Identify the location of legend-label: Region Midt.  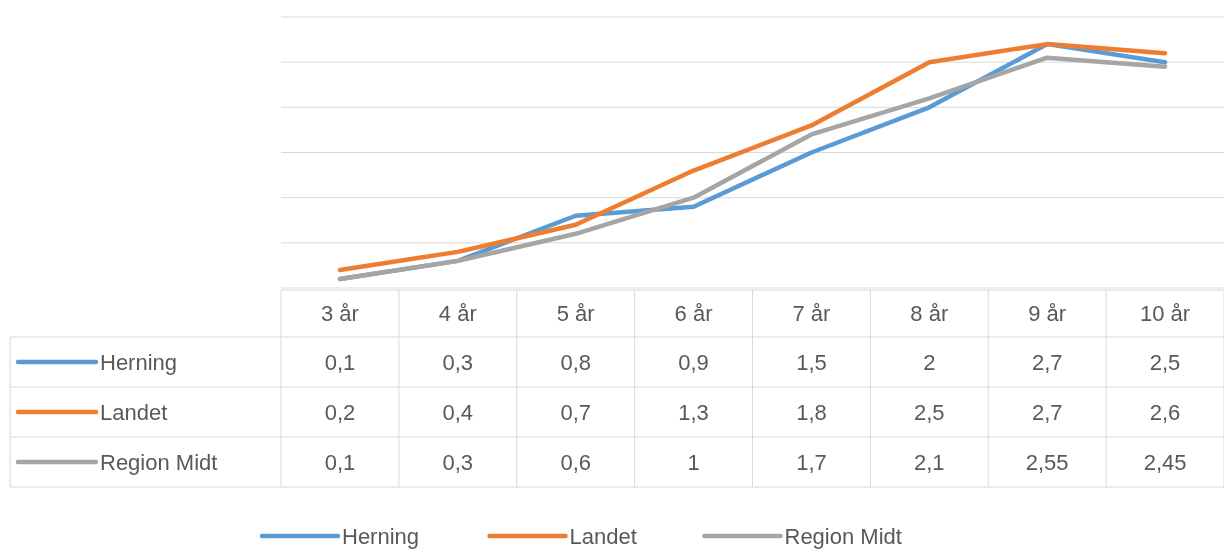
(159, 462).